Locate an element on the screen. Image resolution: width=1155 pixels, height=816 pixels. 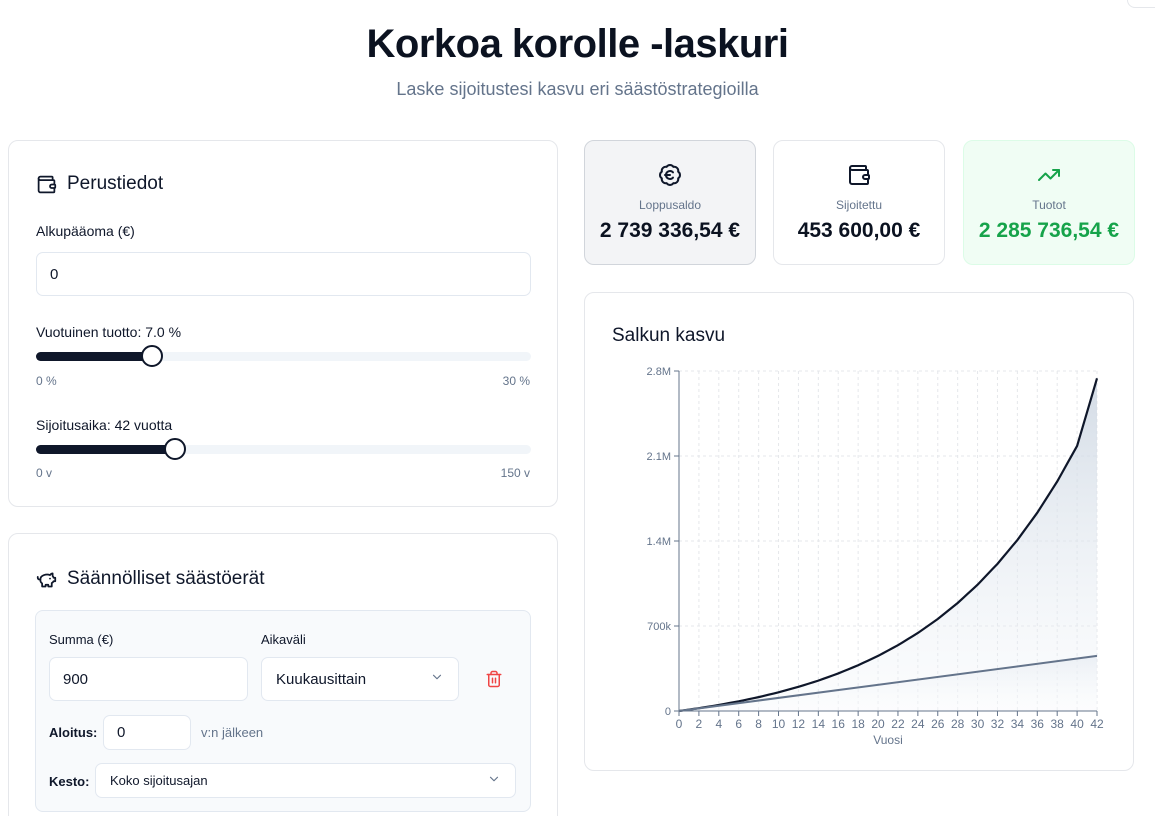
x-tick-label: 10 is located at coordinates (779, 724).